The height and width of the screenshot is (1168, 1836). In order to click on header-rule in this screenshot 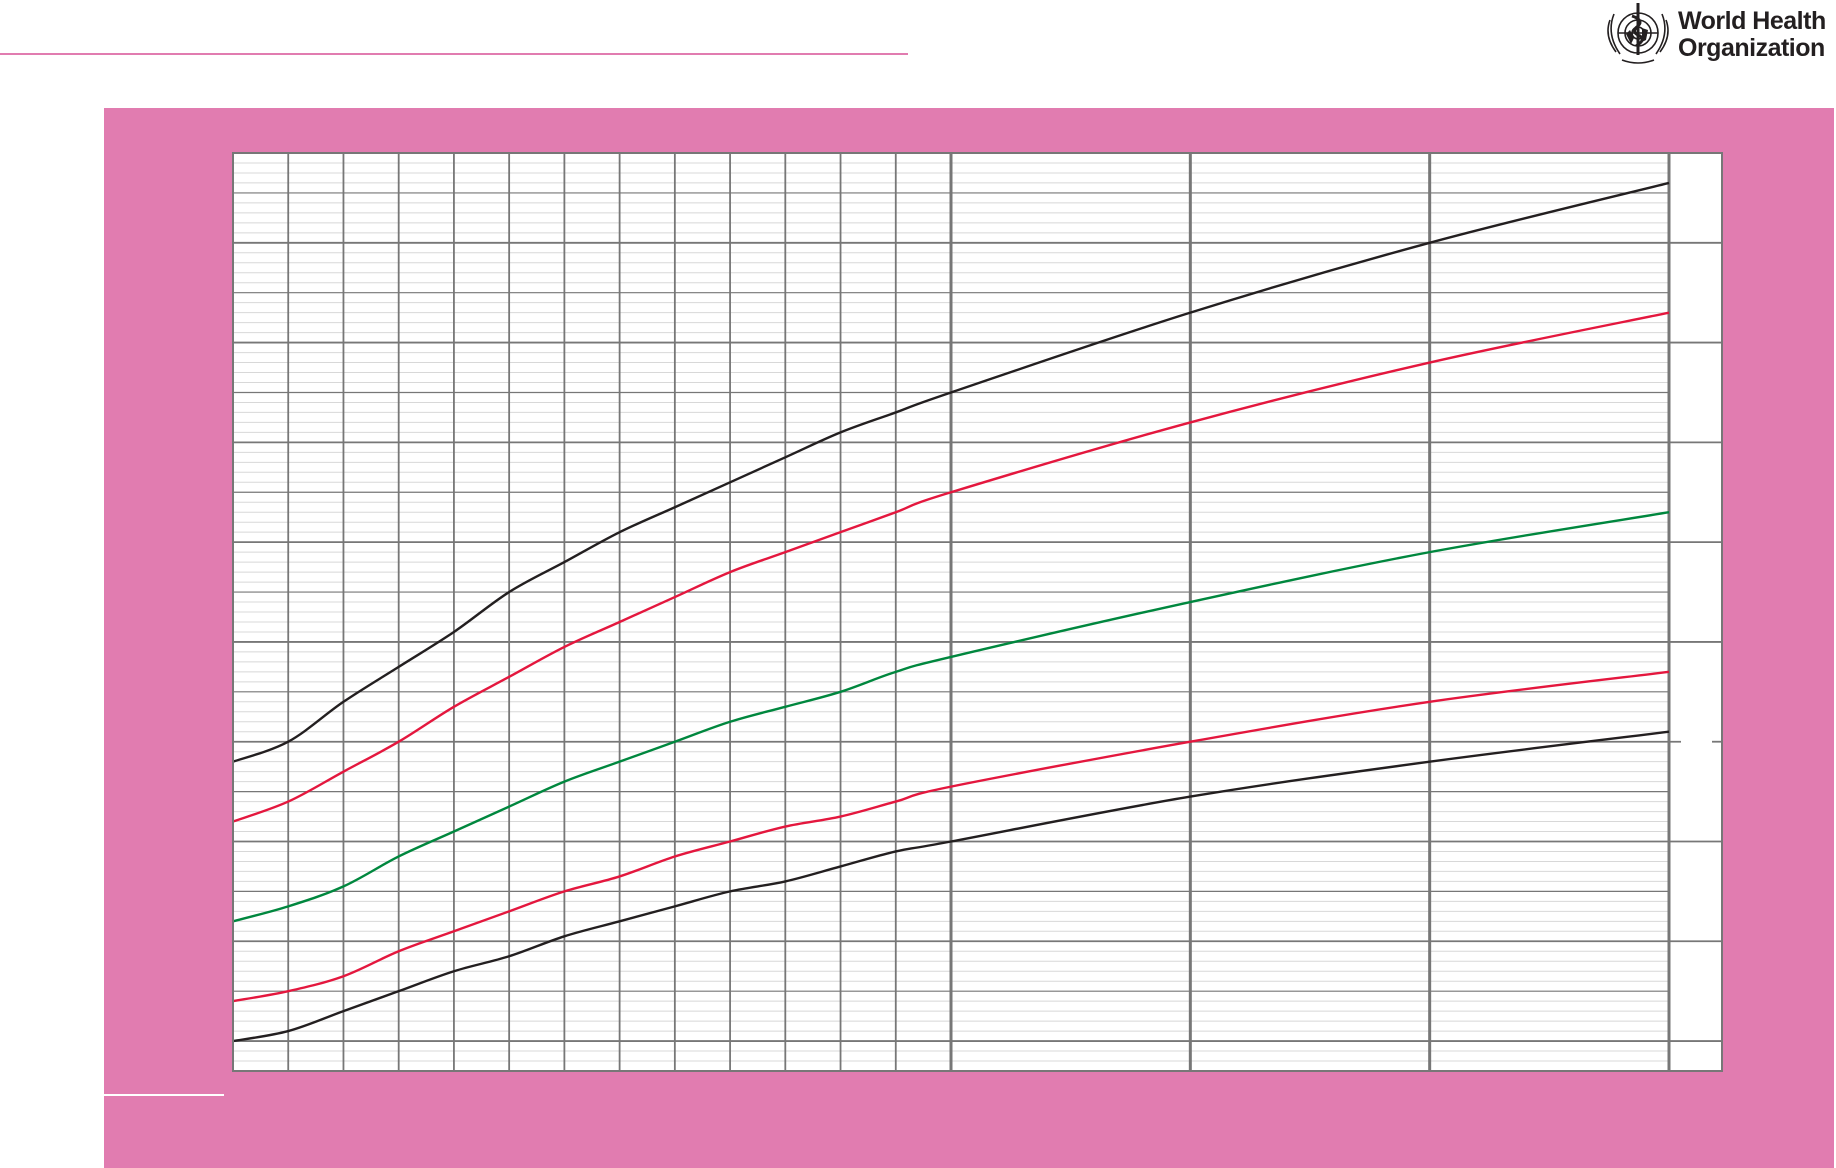, I will do `click(454, 54)`.